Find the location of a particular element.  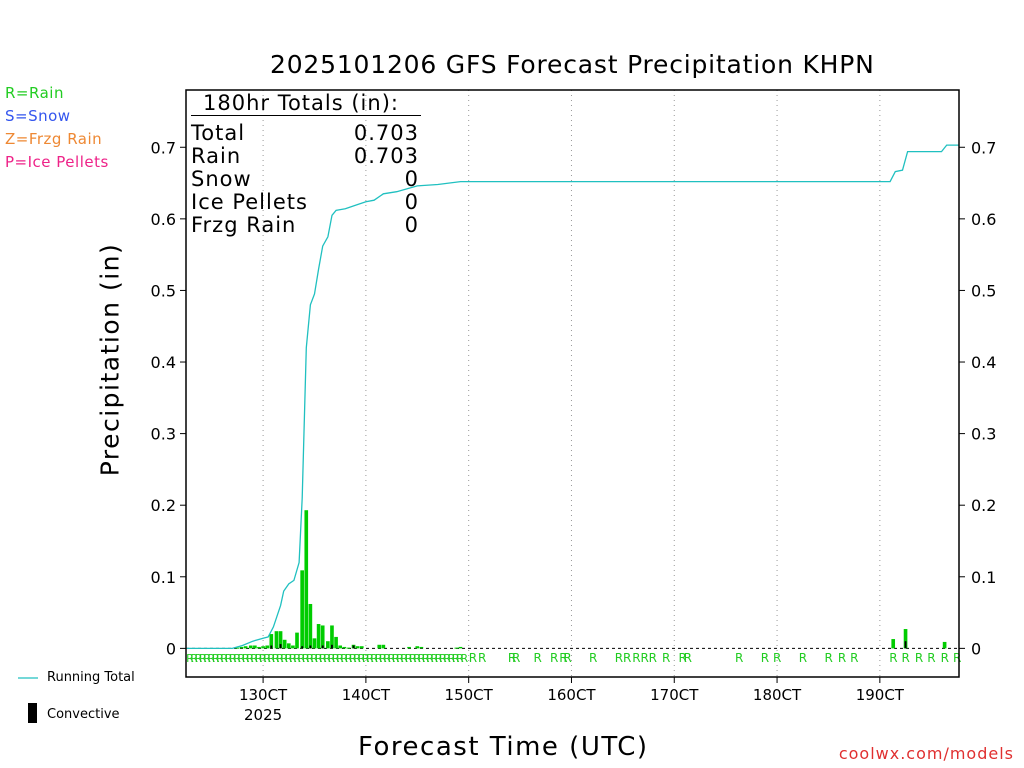

y-tick-label-right: 0.4 is located at coordinates (983, 362).